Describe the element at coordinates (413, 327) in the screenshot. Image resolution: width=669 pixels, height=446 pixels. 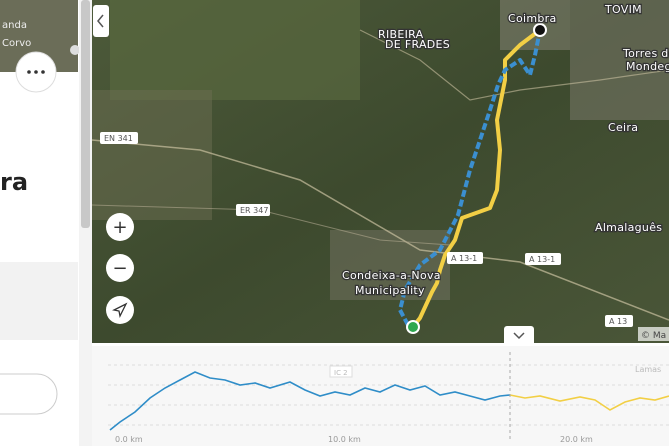
I see `route-start` at that location.